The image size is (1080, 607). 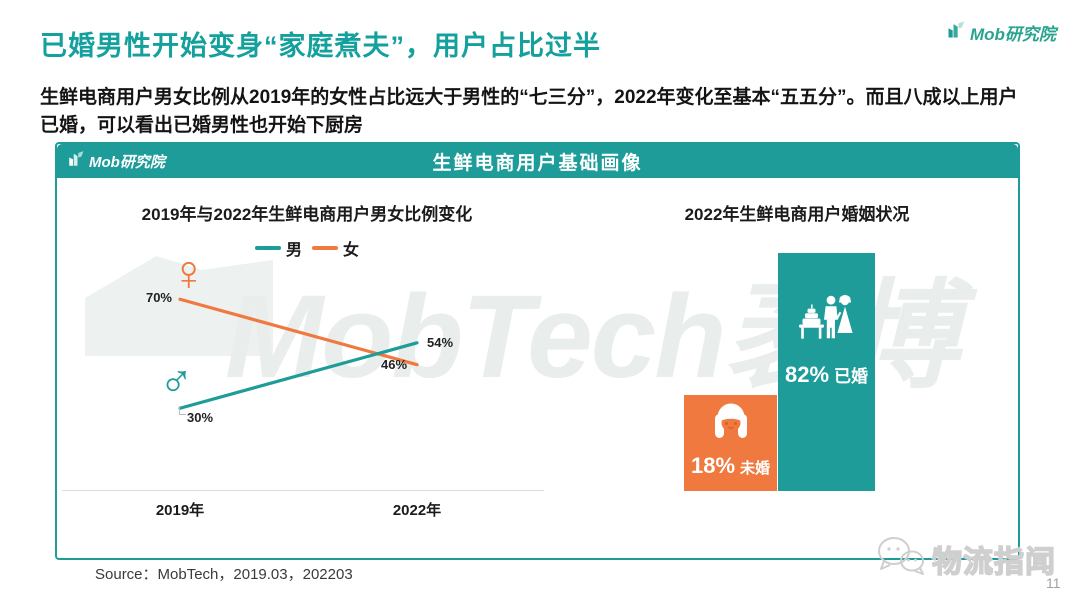 I want to click on data-label-female-2019: 70%, so click(x=158, y=297).